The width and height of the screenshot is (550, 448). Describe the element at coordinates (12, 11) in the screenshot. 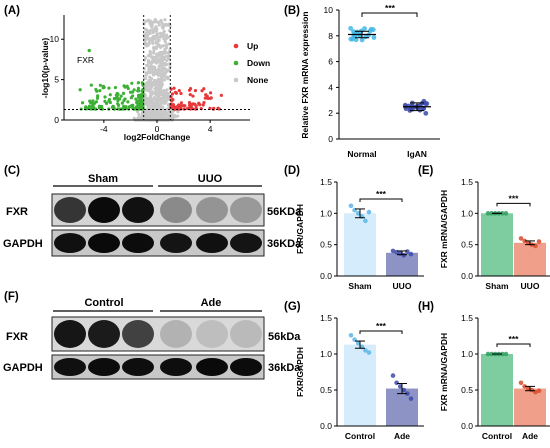

I see `panel-letter-a: (A)` at that location.